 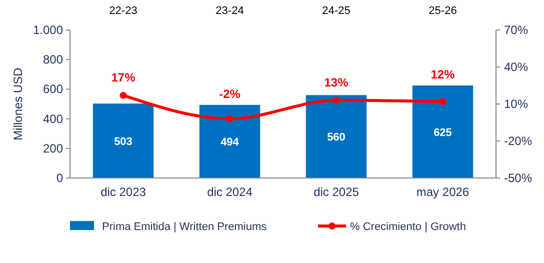 I want to click on legend-label: Prima Emitida | Written Premiums, so click(x=185, y=227).